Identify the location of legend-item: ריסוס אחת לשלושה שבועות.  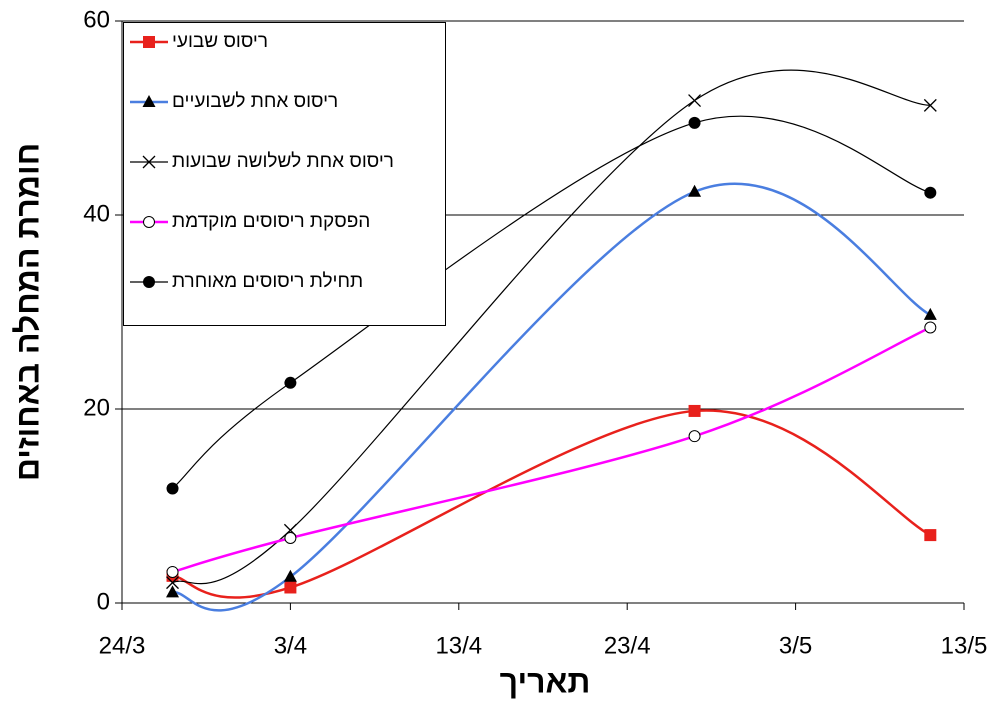
(284, 181).